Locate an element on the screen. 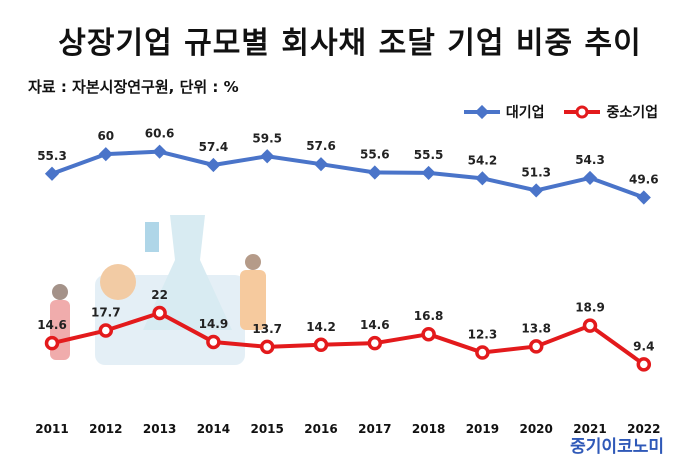  x-tick-2015: 2015 is located at coordinates (266, 429).